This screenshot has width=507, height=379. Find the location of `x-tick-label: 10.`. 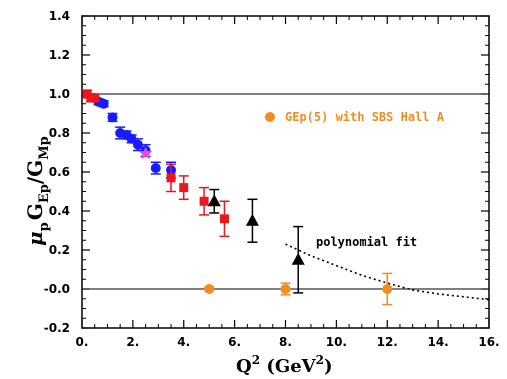

x-tick-label: 10. is located at coordinates (336, 342).